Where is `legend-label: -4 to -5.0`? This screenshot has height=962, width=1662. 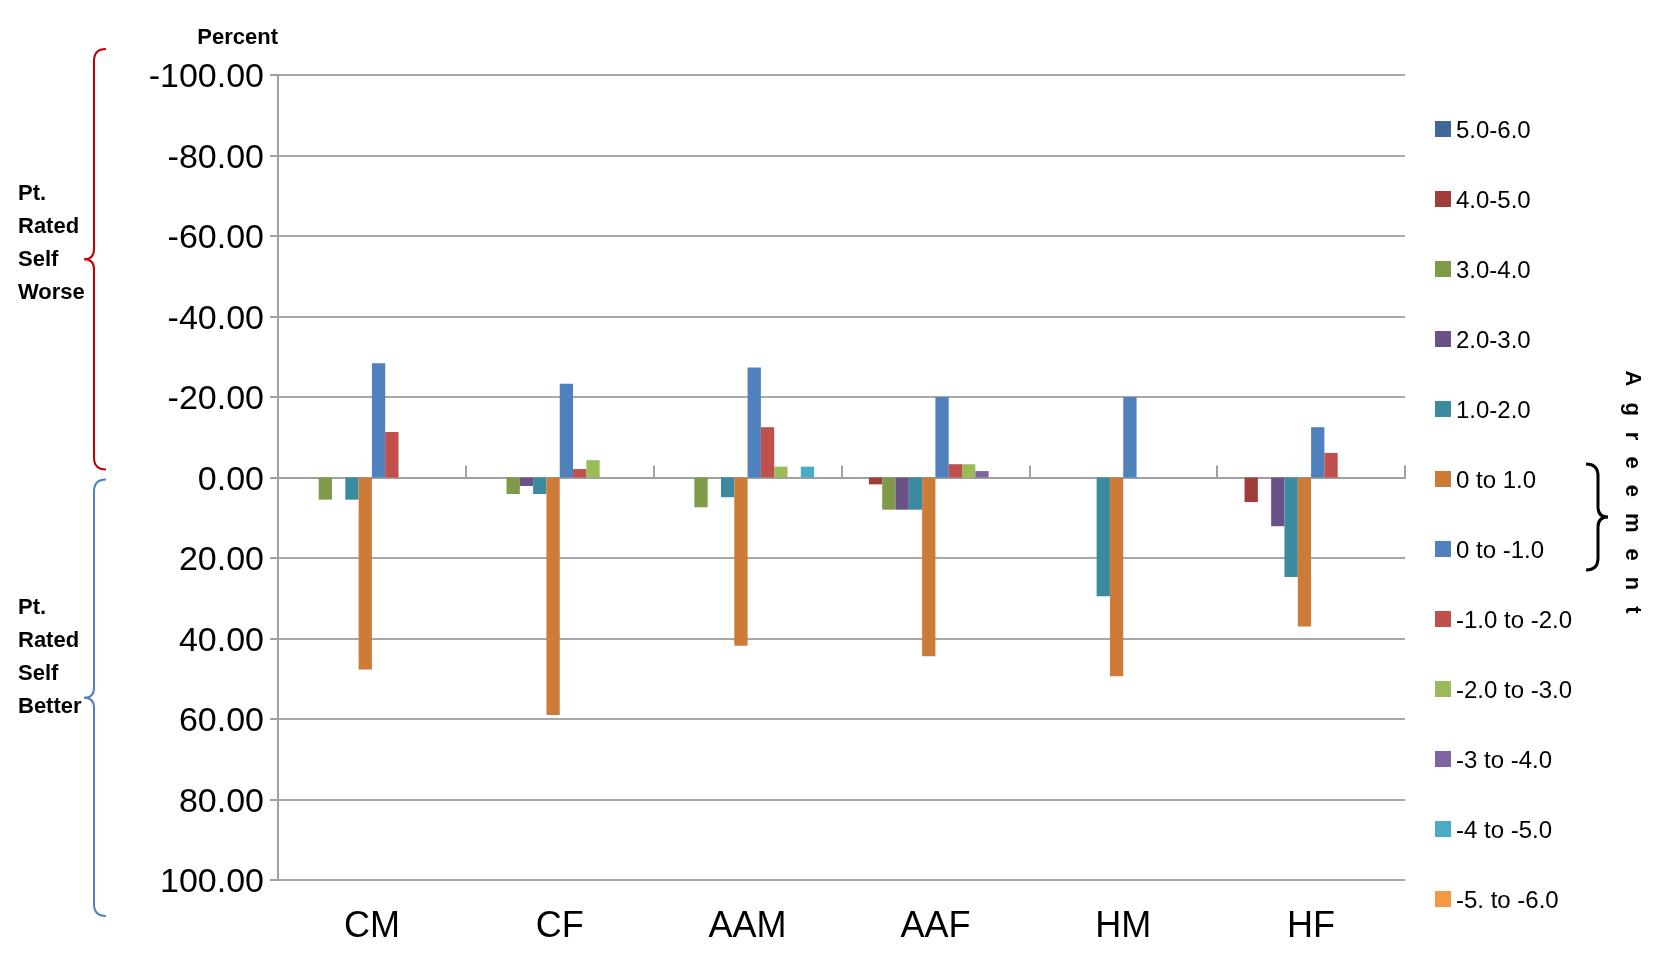 legend-label: -4 to -5.0 is located at coordinates (1504, 829).